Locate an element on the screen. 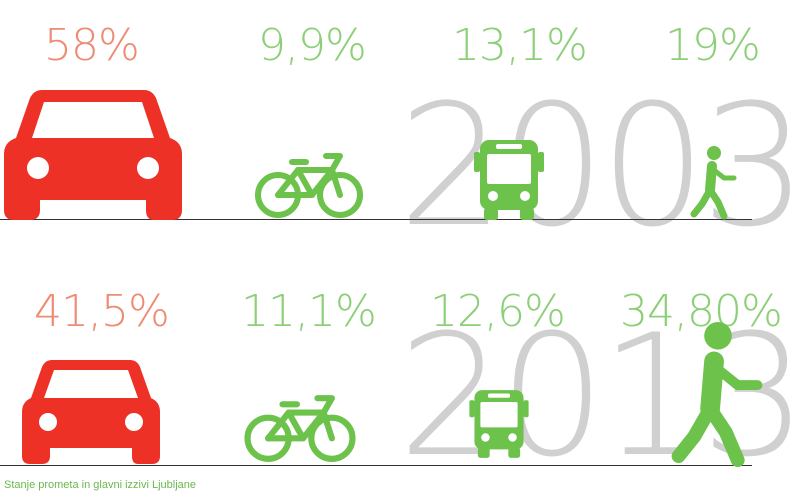 This screenshot has width=800, height=500. walk-share-2003: 19% is located at coordinates (713, 45).